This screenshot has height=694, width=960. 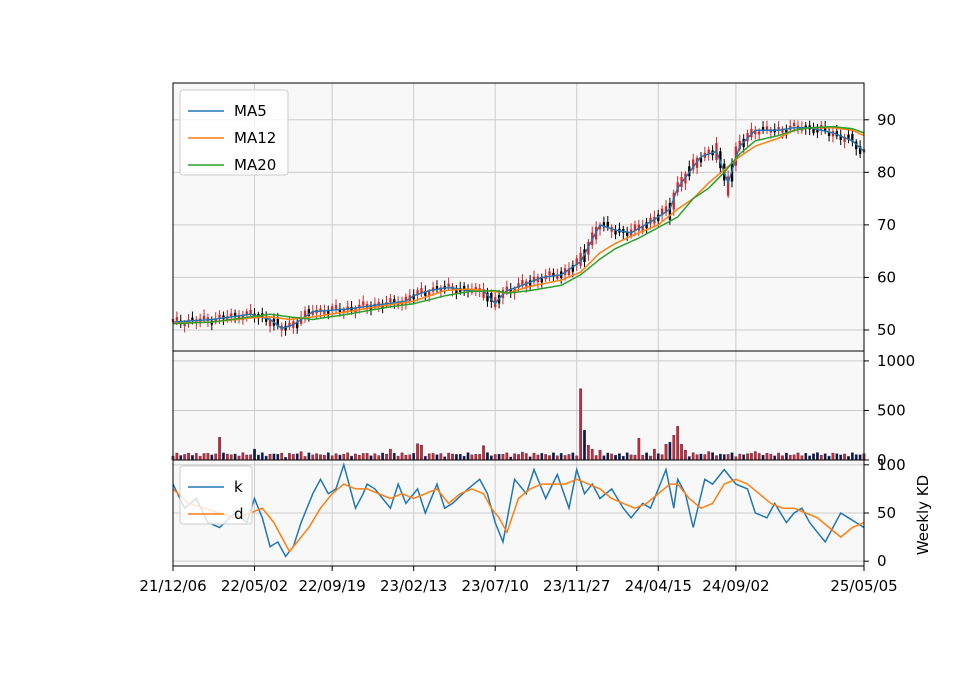 What do you see at coordinates (882, 460) in the screenshot?
I see `volume-y-tick-label: 0` at bounding box center [882, 460].